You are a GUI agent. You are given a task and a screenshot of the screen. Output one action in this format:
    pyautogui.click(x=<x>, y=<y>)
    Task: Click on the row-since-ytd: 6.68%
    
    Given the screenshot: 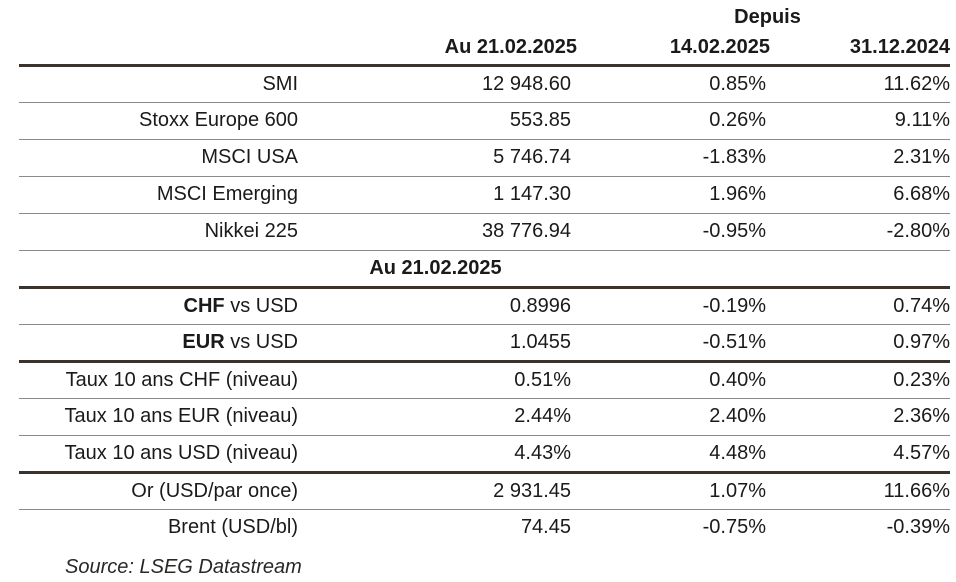 What is the action you would take?
    pyautogui.click(x=921, y=194)
    